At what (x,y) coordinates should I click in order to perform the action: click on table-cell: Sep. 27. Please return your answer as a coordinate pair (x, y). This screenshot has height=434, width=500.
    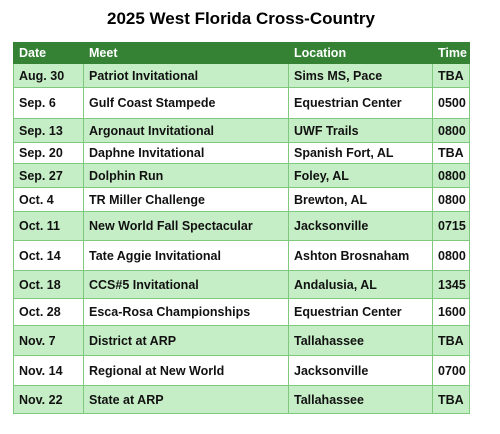
    Looking at the image, I should click on (48, 175).